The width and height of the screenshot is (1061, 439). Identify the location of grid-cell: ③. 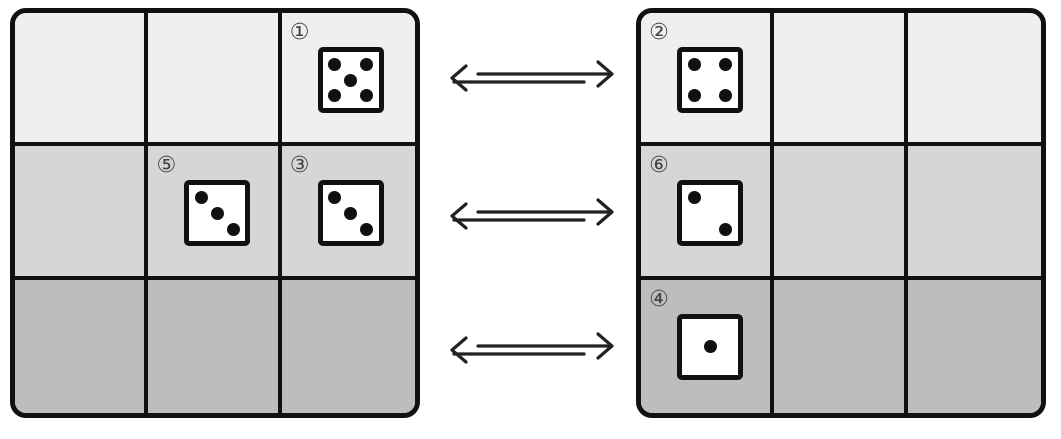
(348, 213).